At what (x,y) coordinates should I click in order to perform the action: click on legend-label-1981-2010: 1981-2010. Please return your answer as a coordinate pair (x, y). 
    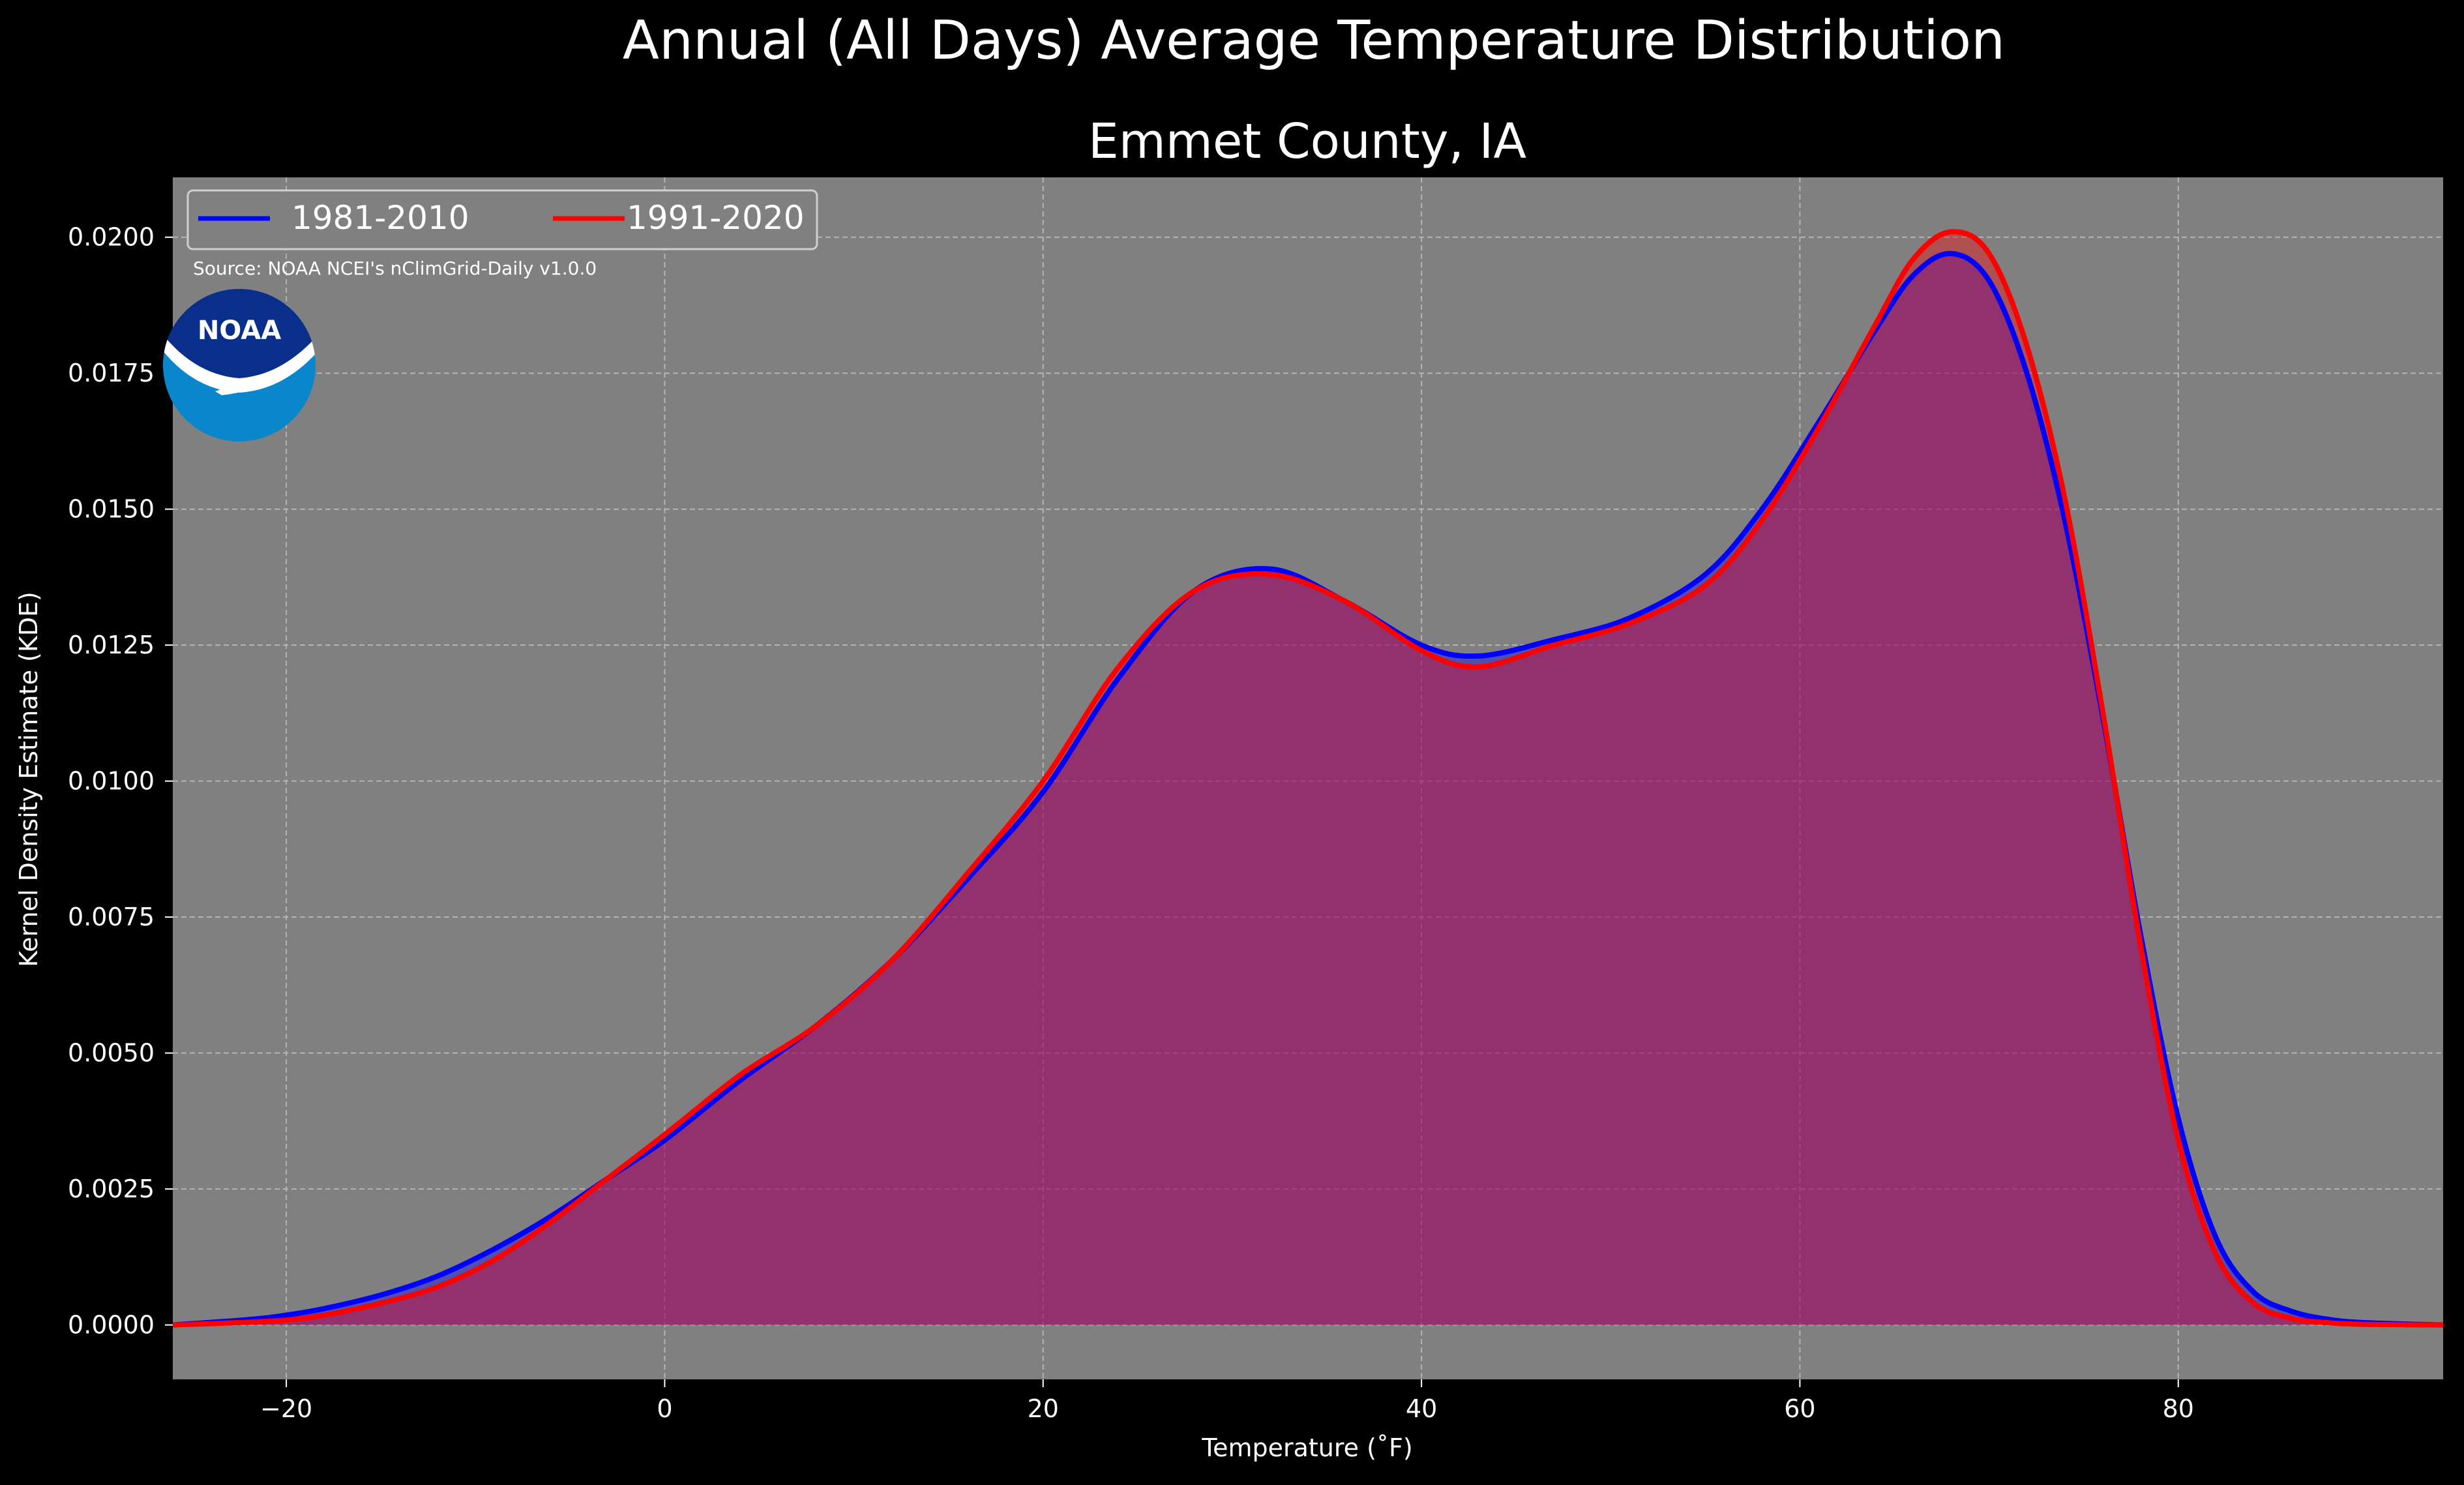
    Looking at the image, I should click on (380, 218).